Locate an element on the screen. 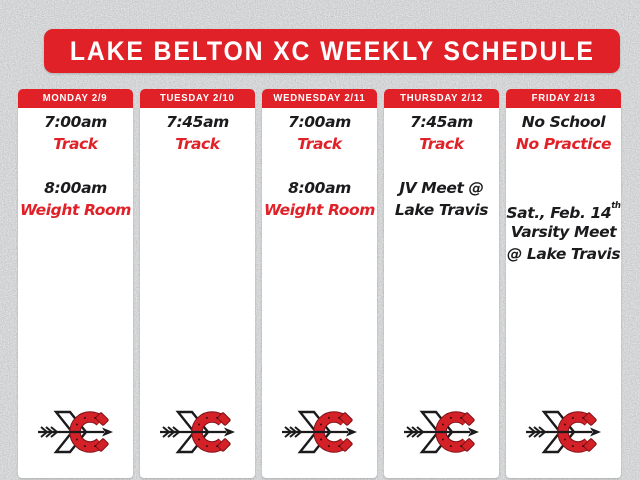  day-header-label: FRIDAY 2/13 is located at coordinates (563, 98).